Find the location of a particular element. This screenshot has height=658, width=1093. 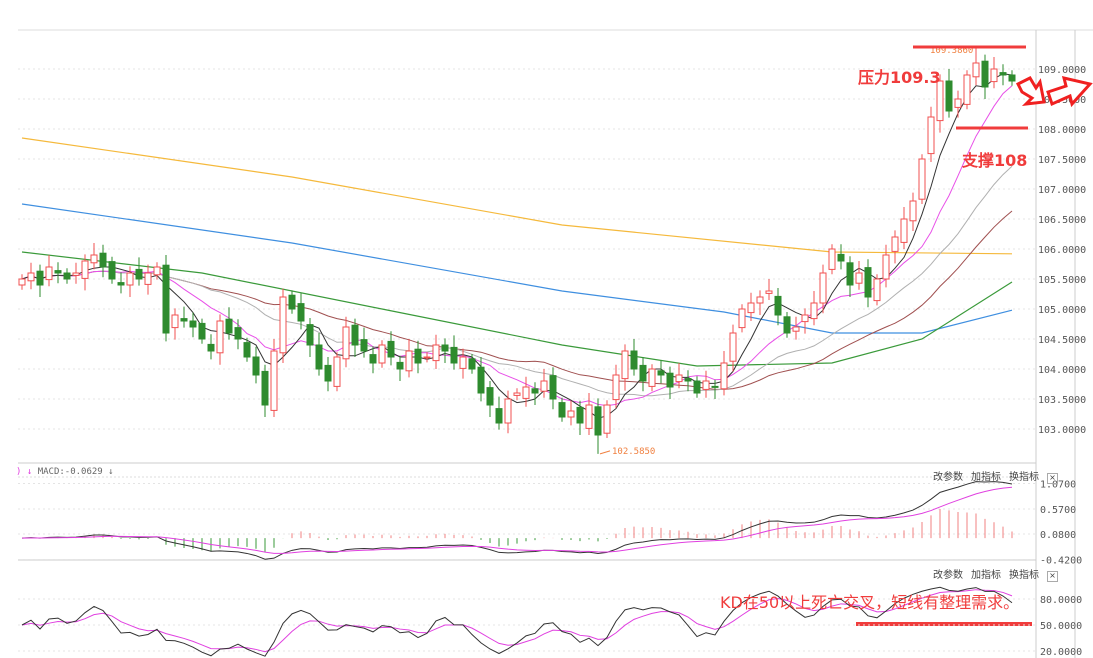

macd-tick-label: 1.0700 is located at coordinates (1058, 485).